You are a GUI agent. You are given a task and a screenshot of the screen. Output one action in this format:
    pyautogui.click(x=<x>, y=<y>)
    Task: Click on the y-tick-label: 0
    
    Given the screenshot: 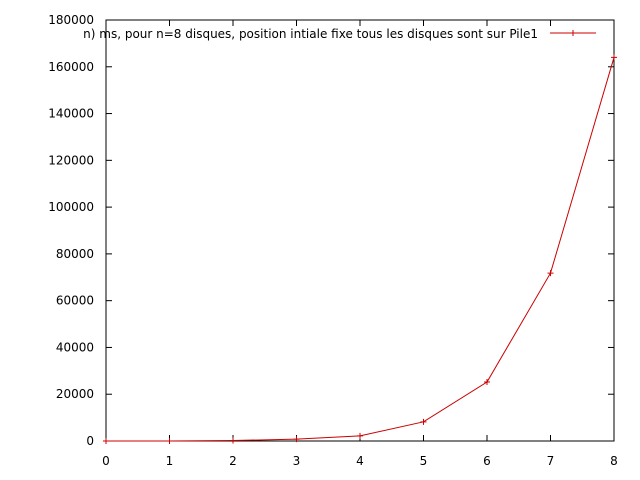 What is the action you would take?
    pyautogui.click(x=90, y=441)
    